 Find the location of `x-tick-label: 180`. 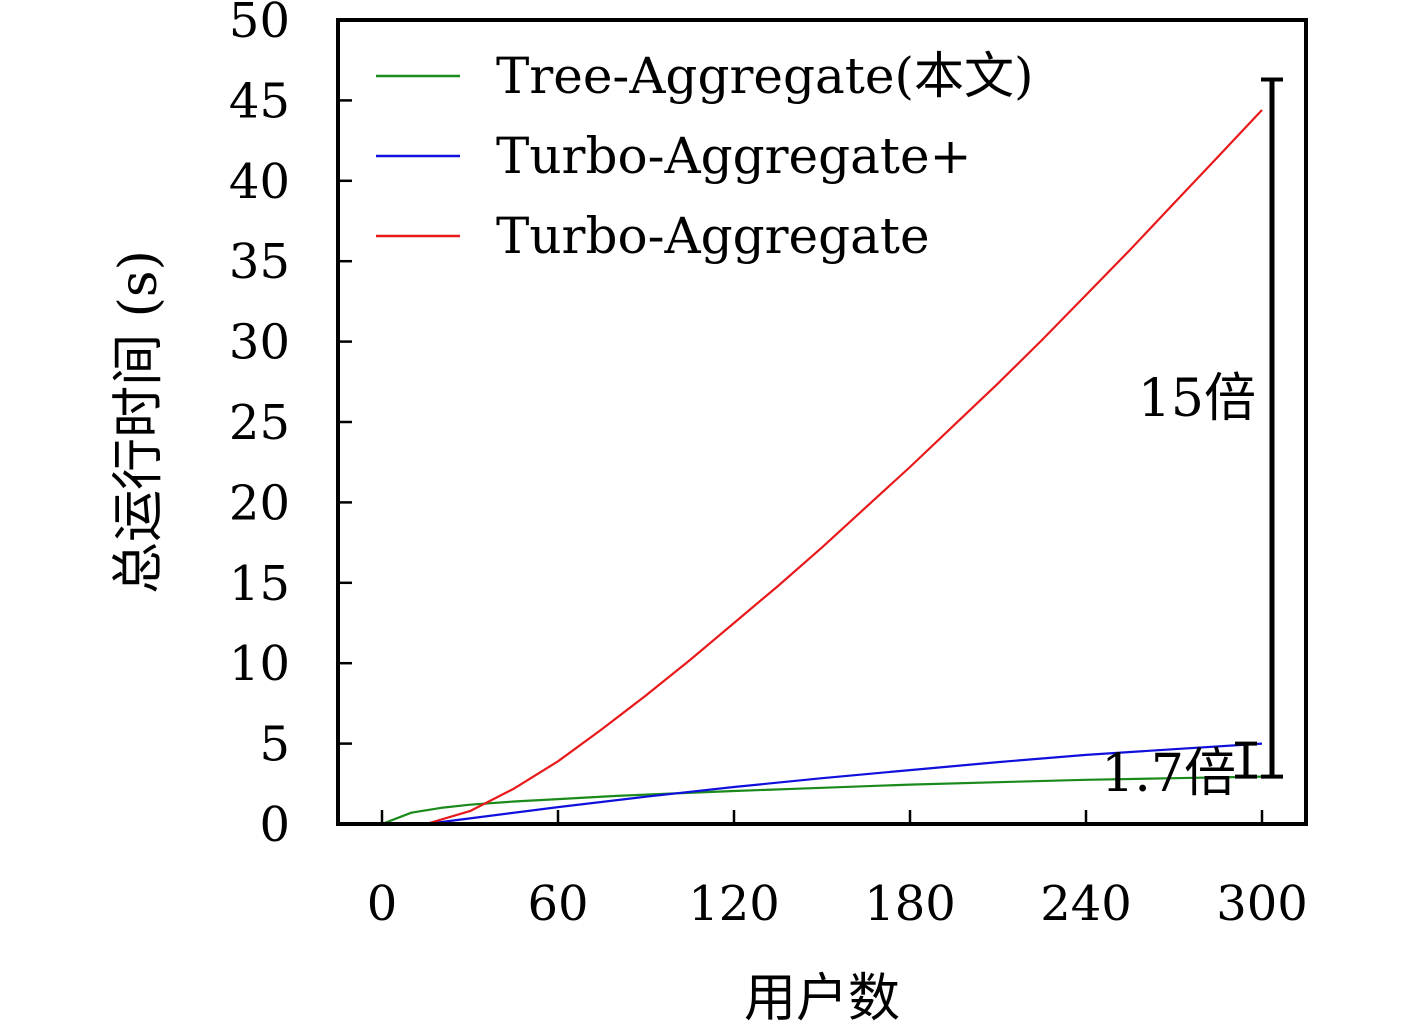

x-tick-label: 180 is located at coordinates (910, 904).